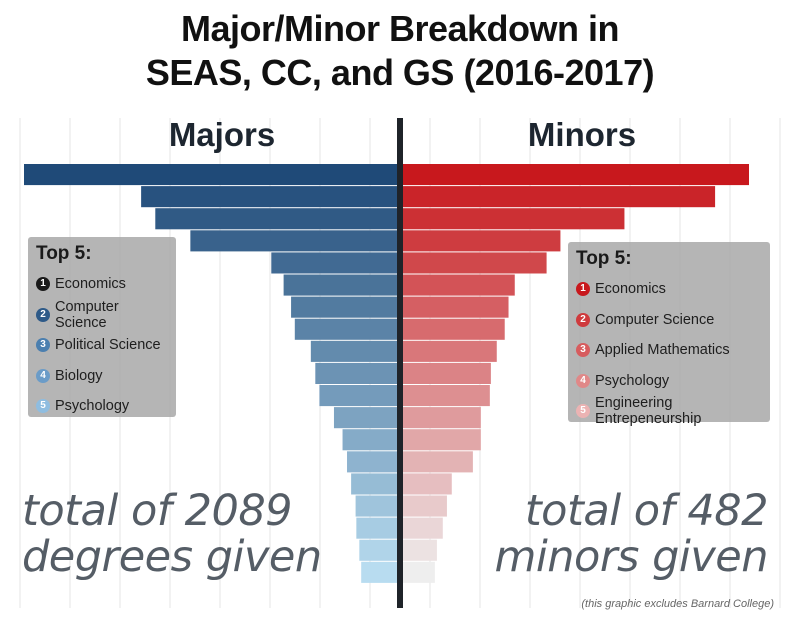  I want to click on majors-top5-item: 1 Economics, so click(102, 284).